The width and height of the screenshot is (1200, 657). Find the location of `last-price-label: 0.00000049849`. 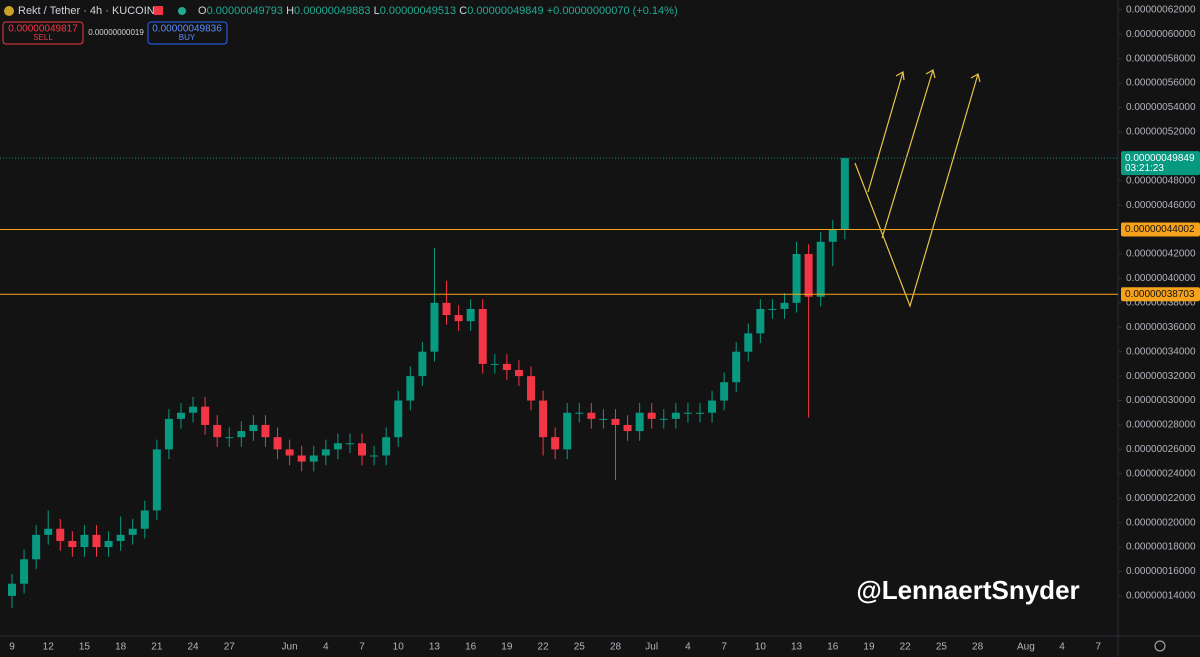

last-price-label: 0.00000049849 is located at coordinates (1160, 158).